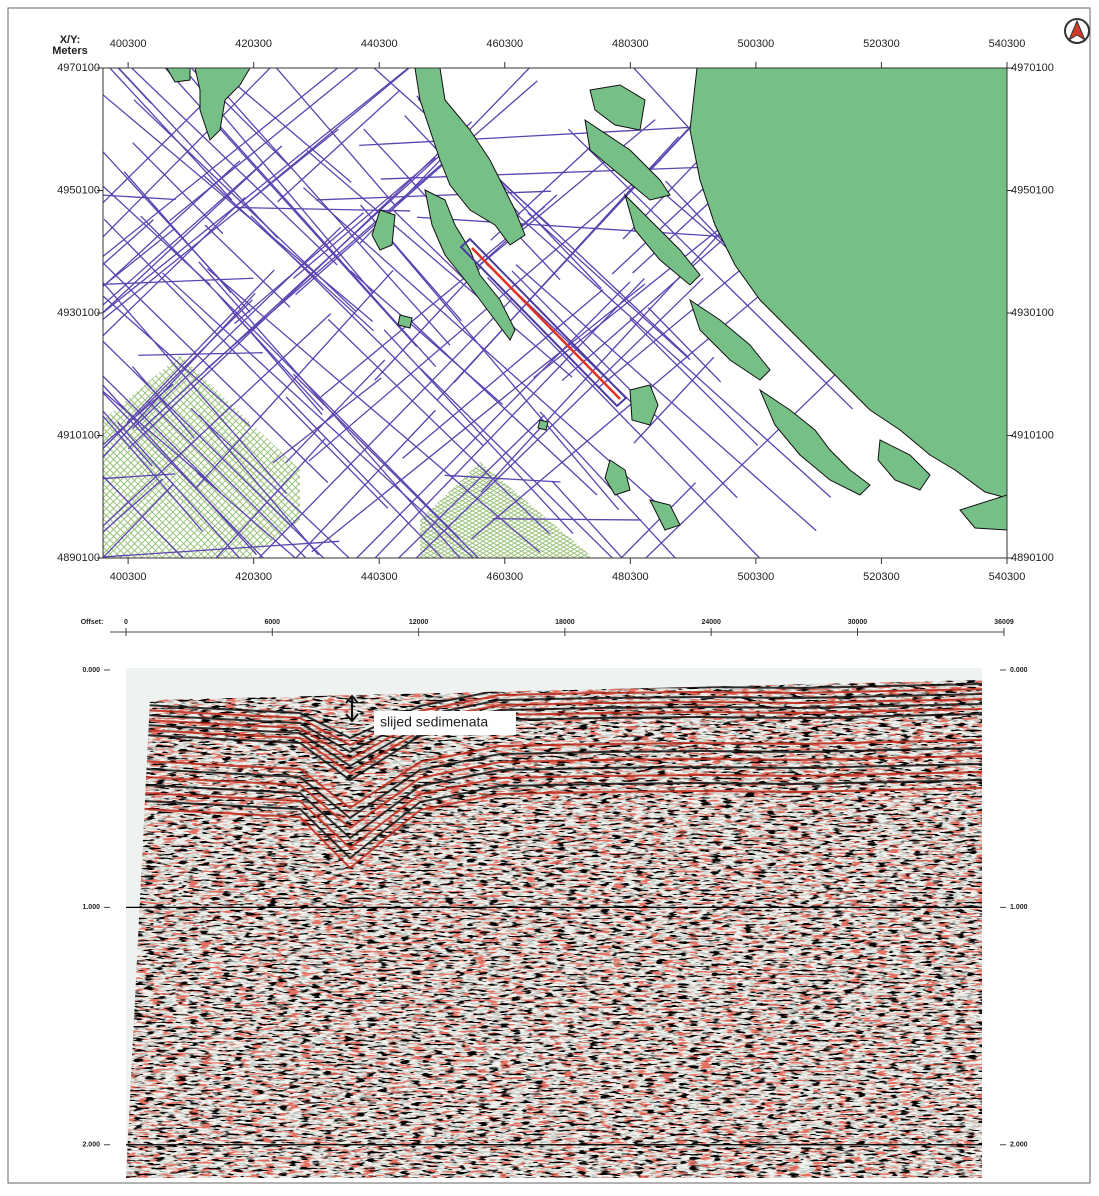 The height and width of the screenshot is (1196, 1099). Describe the element at coordinates (1019, 1145) in the screenshot. I see `y-tick-label: 2.000` at that location.